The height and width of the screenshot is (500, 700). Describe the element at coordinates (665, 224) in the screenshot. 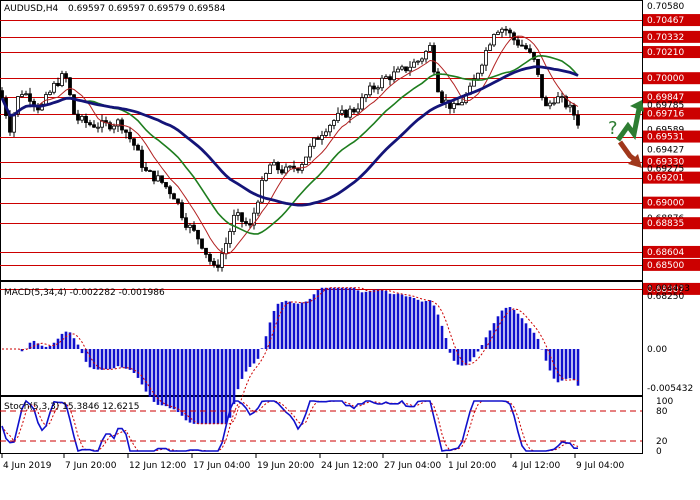

I see `price-label: 0.68835` at that location.